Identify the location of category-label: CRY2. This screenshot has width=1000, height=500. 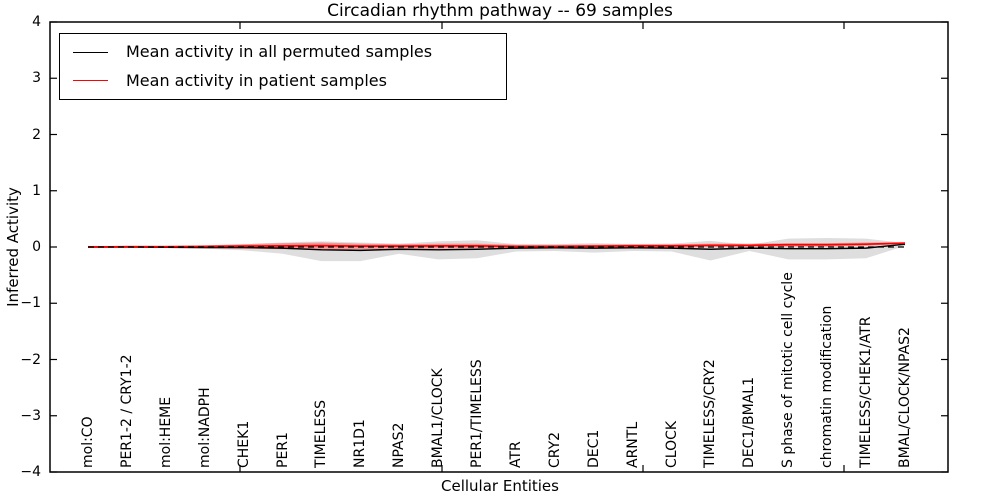
(554, 449).